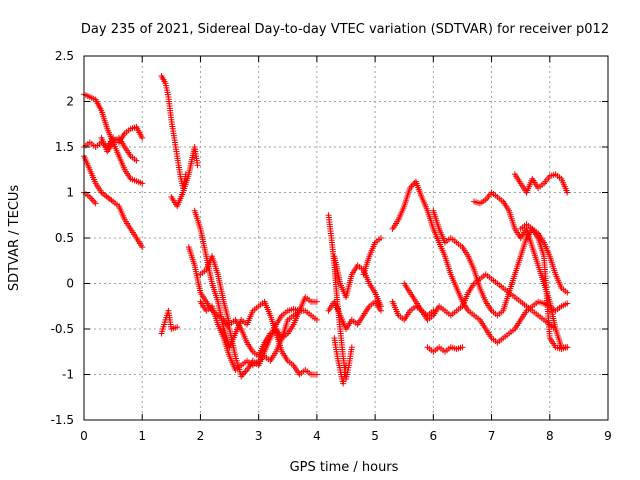 This screenshot has width=640, height=480. I want to click on y-tick-label: 1, so click(70, 193).